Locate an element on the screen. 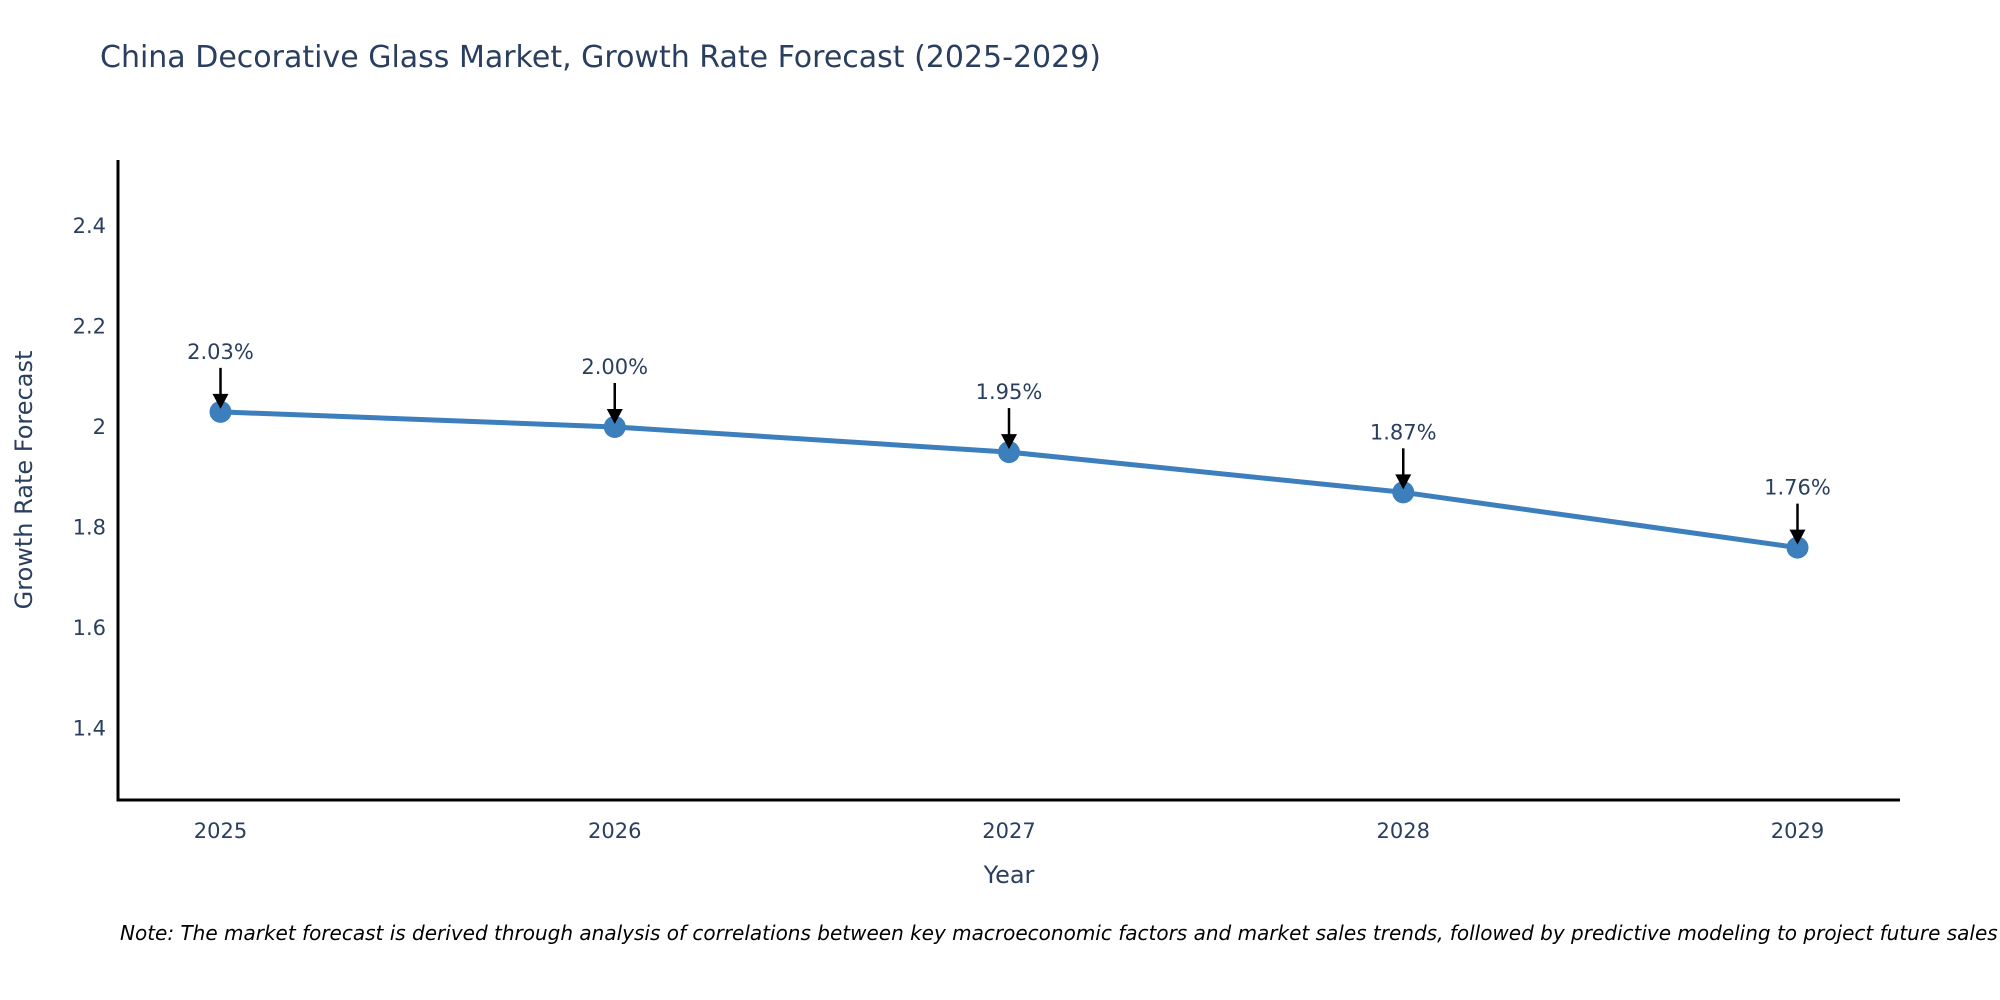 Image resolution: width=2000 pixels, height=1000 pixels. y-tick-label: 1.8 is located at coordinates (89, 528).